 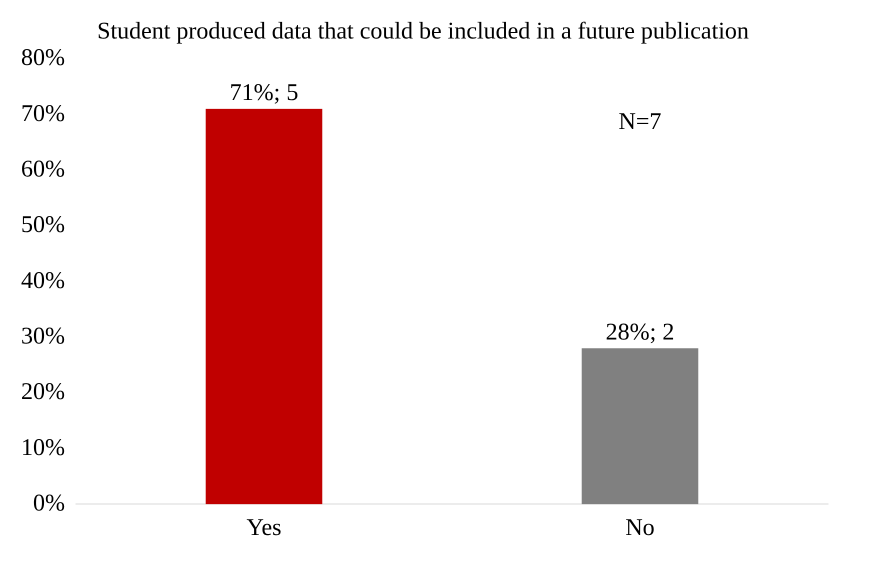 I want to click on y-tick-label: 80%, so click(x=42, y=58).